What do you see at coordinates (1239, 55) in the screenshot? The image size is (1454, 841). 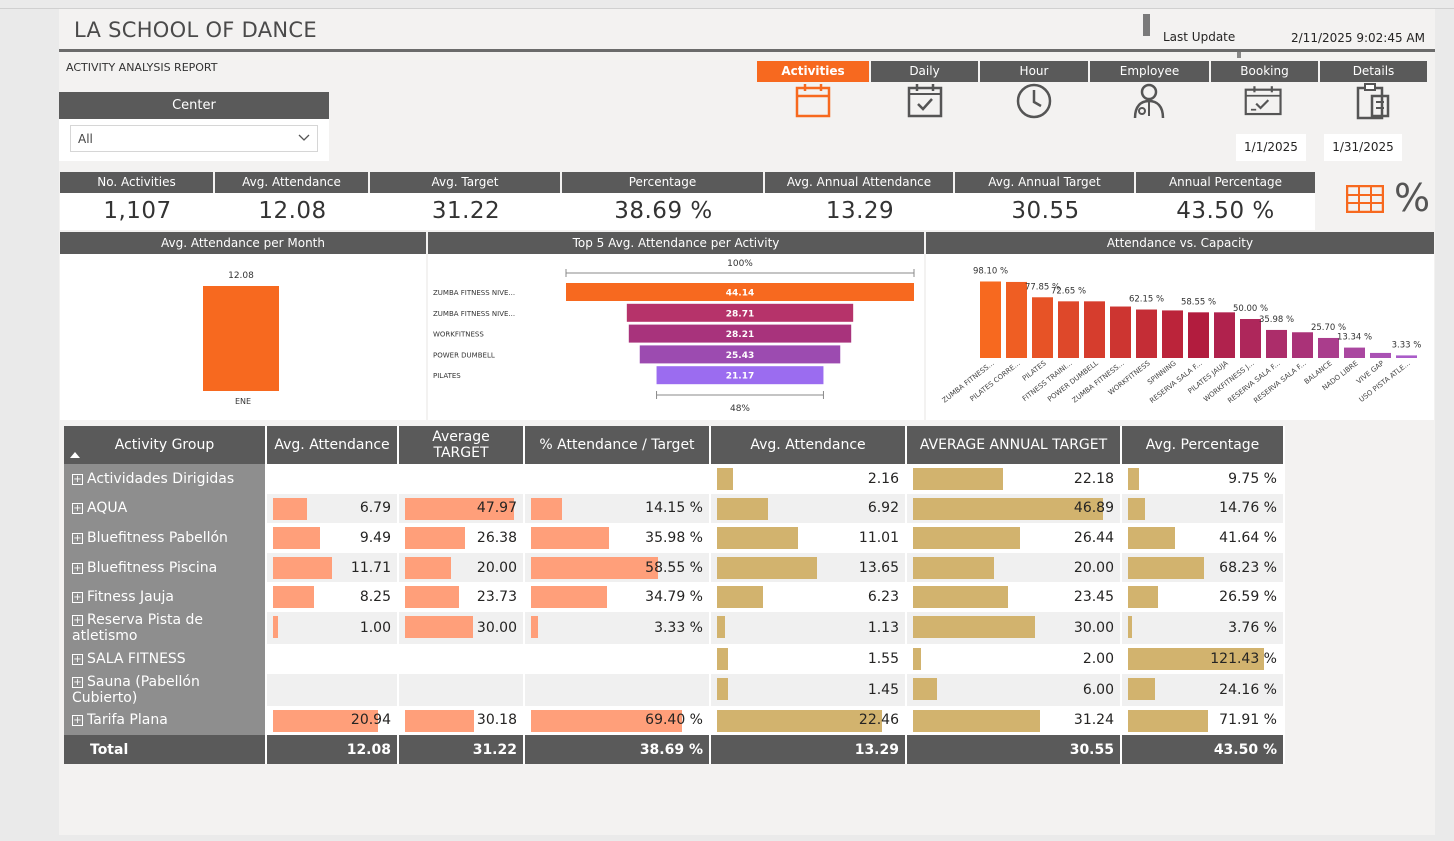 I see `divider-tick` at bounding box center [1239, 55].